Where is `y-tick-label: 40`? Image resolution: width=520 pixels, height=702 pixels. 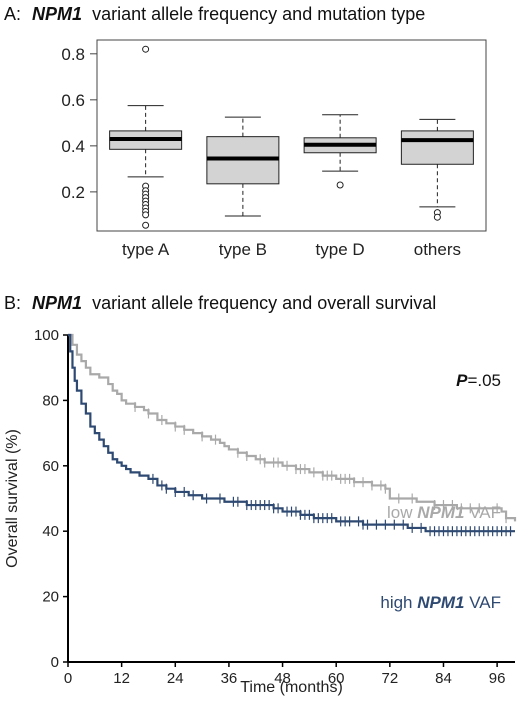
y-tick-label: 40 is located at coordinates (50, 531).